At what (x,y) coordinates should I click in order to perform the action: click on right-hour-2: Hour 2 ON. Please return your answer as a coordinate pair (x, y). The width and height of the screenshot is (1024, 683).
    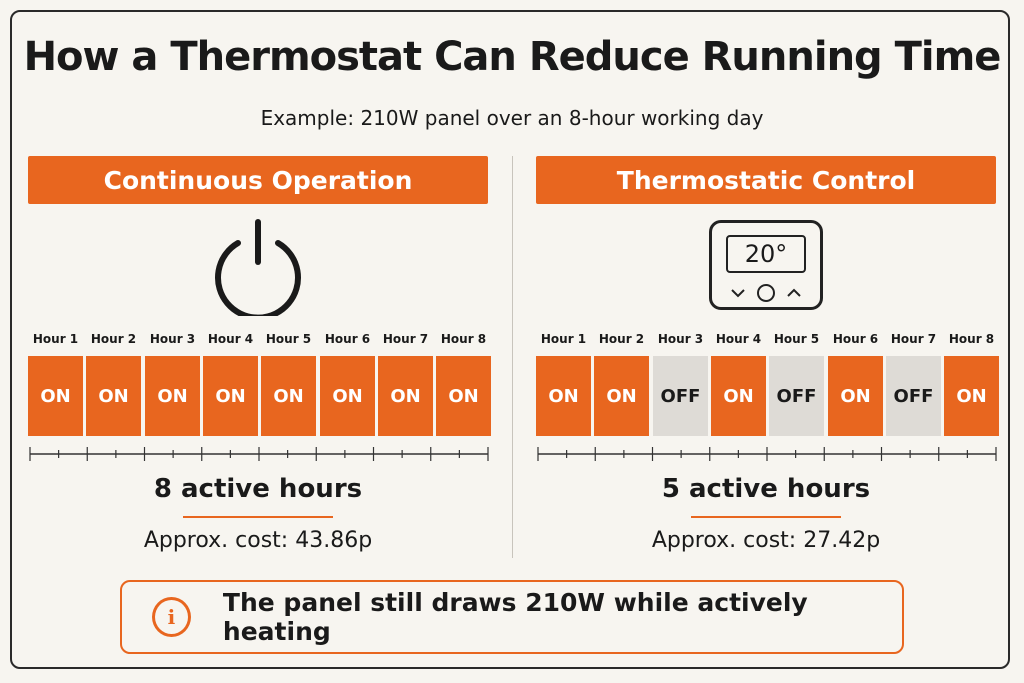
    Looking at the image, I should click on (621, 381).